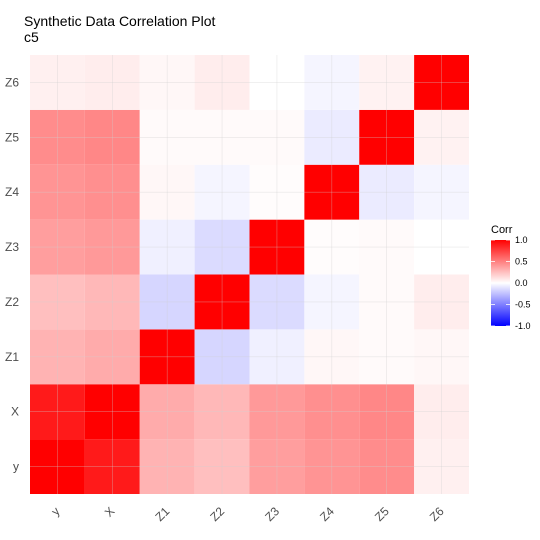 The width and height of the screenshot is (540, 540). I want to click on x-axis-ticks: y X Z1 Z2 Z3 Z4 Z5 Z6, so click(247, 514).